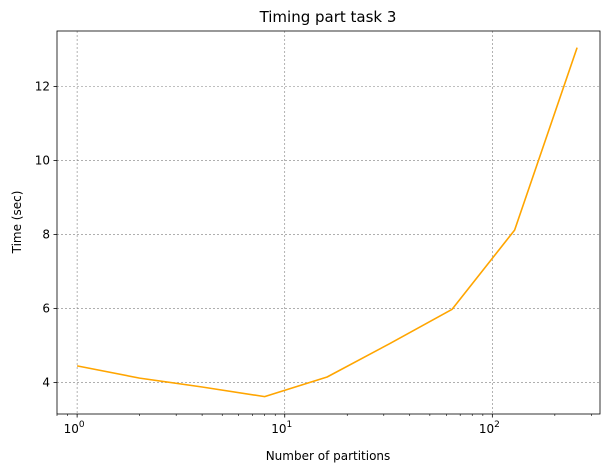  What do you see at coordinates (328, 17) in the screenshot?
I see `chart-title: Timing part task 3` at bounding box center [328, 17].